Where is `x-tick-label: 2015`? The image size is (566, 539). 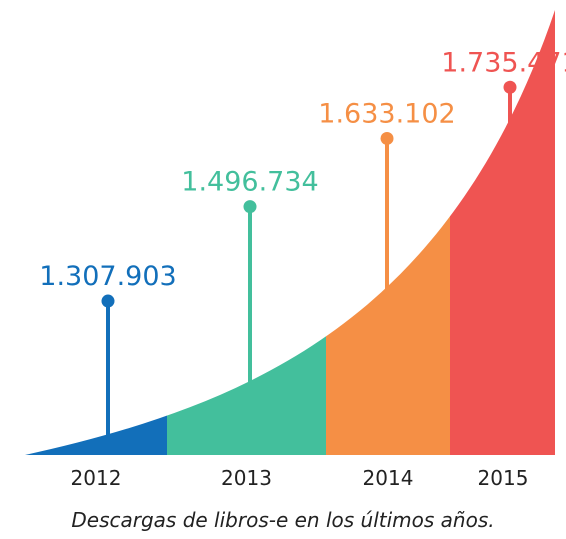
x-tick-label: 2015 is located at coordinates (503, 478).